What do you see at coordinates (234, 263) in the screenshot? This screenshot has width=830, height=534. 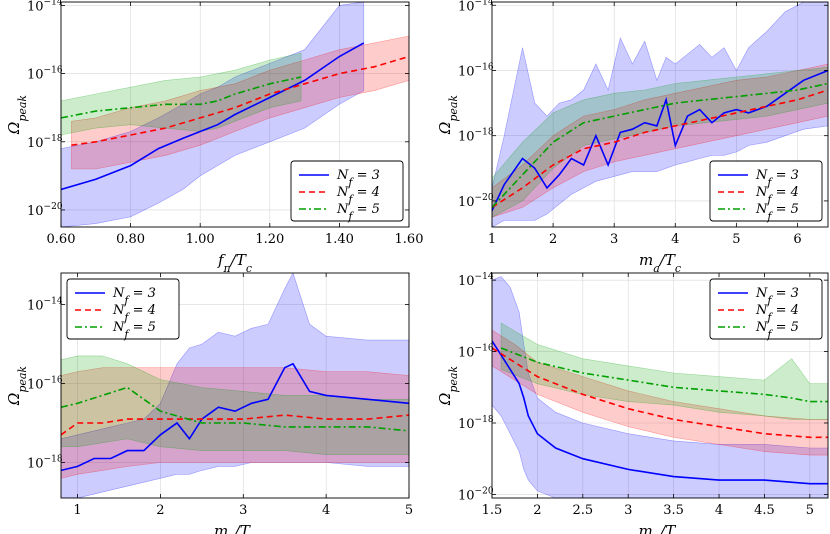 I see `x-axis-label: fπ/Tc` at bounding box center [234, 263].